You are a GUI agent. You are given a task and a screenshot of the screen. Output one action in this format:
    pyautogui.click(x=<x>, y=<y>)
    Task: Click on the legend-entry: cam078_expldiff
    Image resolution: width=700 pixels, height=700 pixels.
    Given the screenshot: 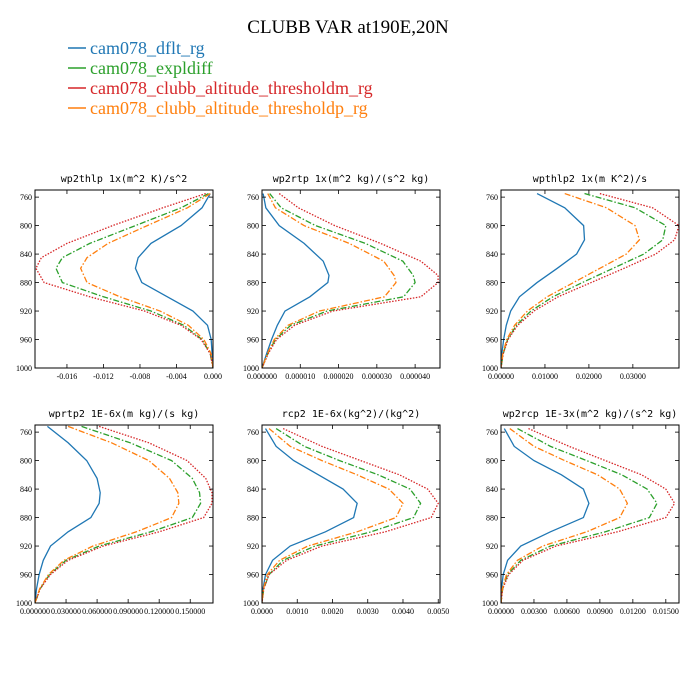 What is the action you would take?
    pyautogui.click(x=140, y=68)
    